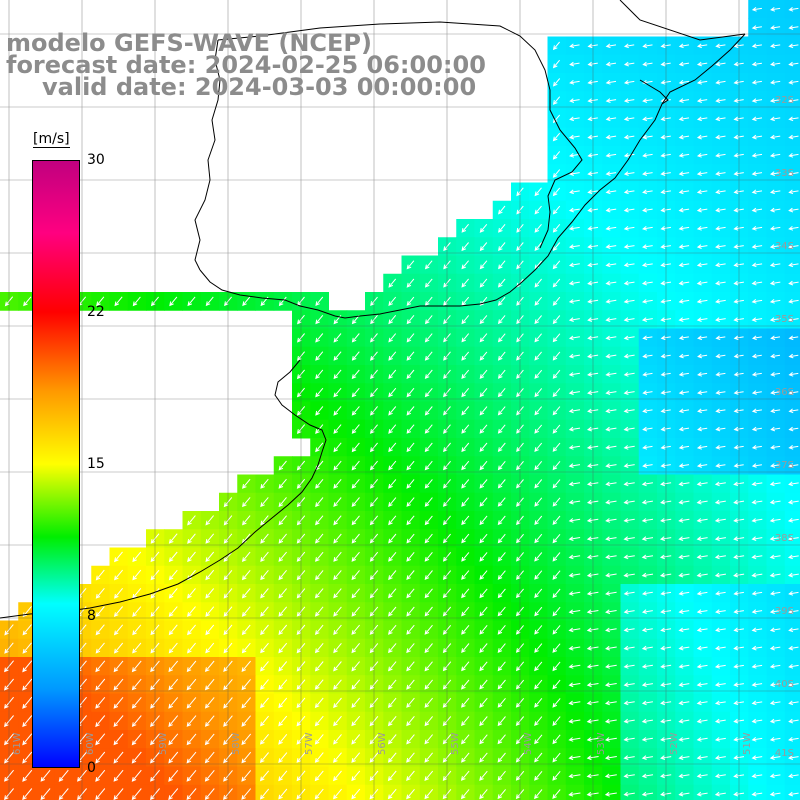  I want to click on lon-label: 54W, so click(528, 743).